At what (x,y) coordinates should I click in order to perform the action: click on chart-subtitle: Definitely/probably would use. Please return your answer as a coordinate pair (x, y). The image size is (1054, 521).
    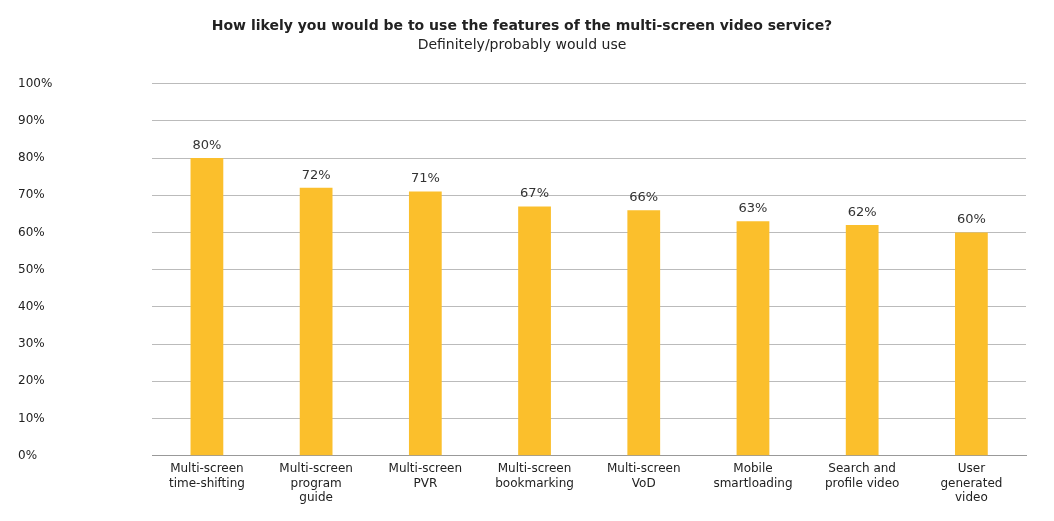
    Looking at the image, I should click on (522, 43).